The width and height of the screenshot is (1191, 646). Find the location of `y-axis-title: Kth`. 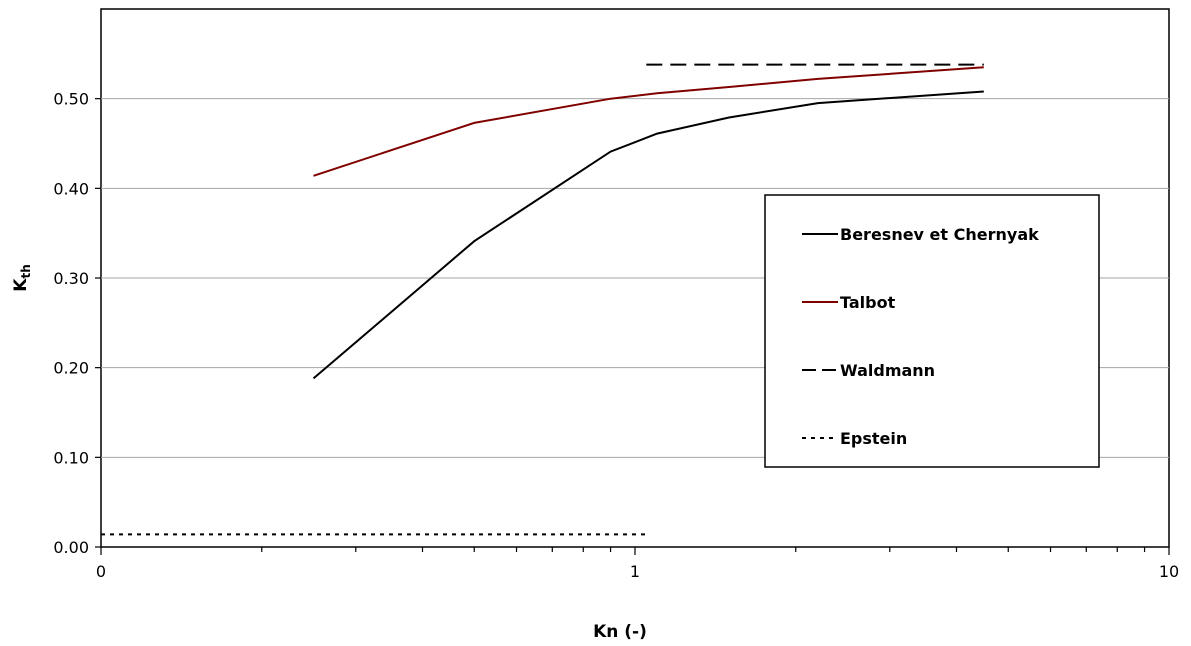

y-axis-title: Kth is located at coordinates (22, 277).